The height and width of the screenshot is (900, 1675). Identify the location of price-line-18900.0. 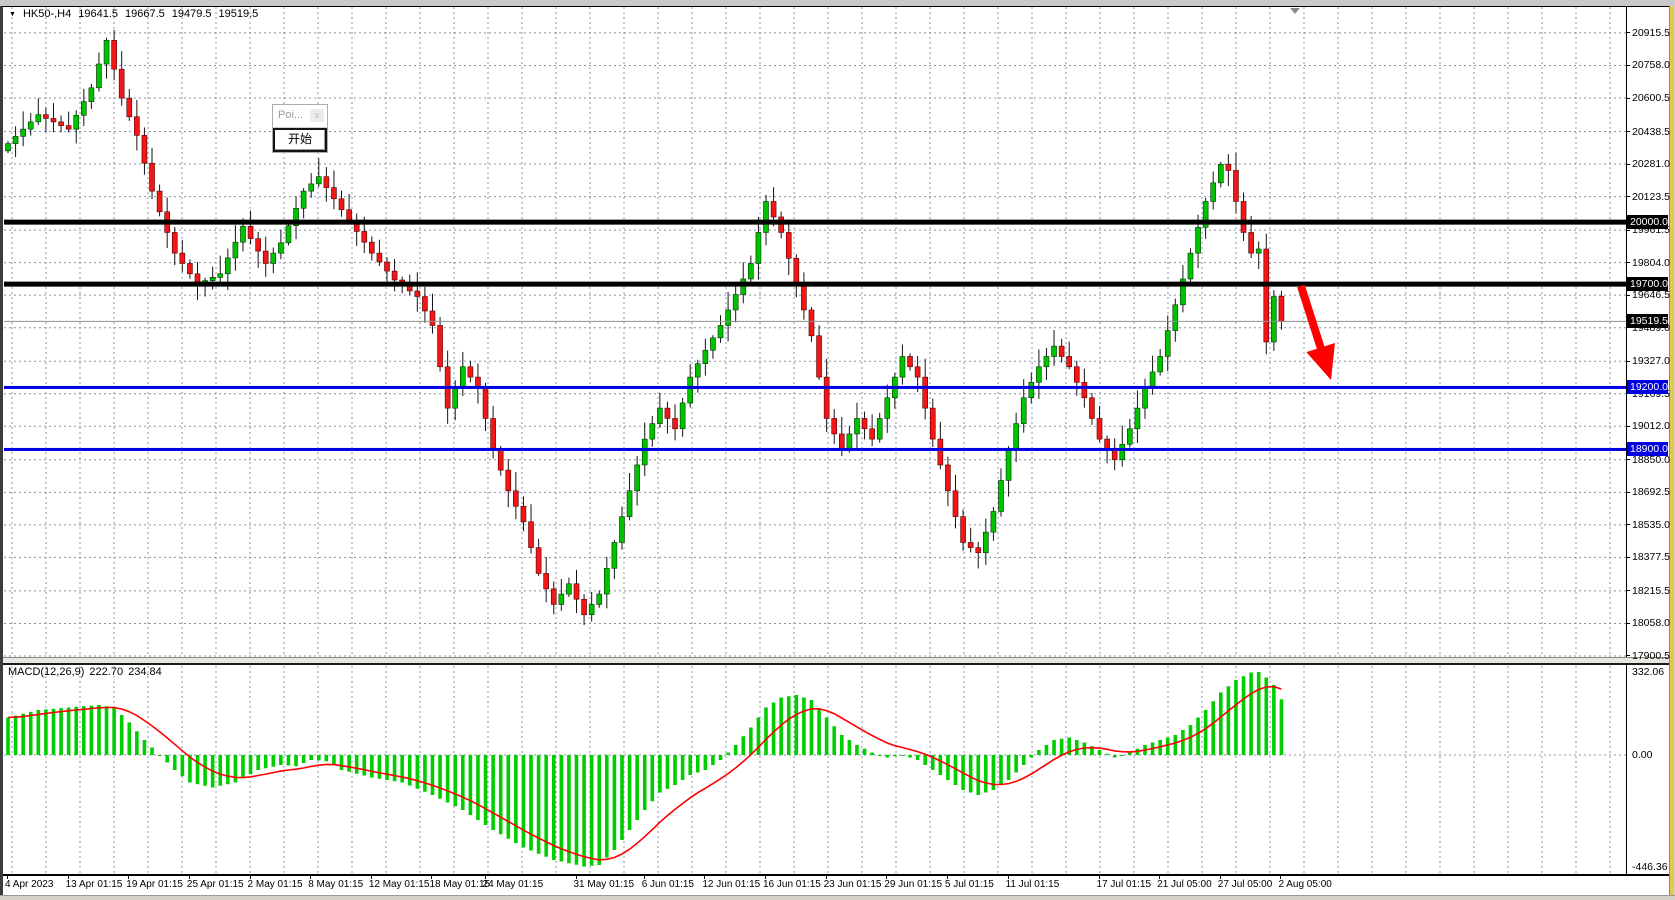
(815, 449).